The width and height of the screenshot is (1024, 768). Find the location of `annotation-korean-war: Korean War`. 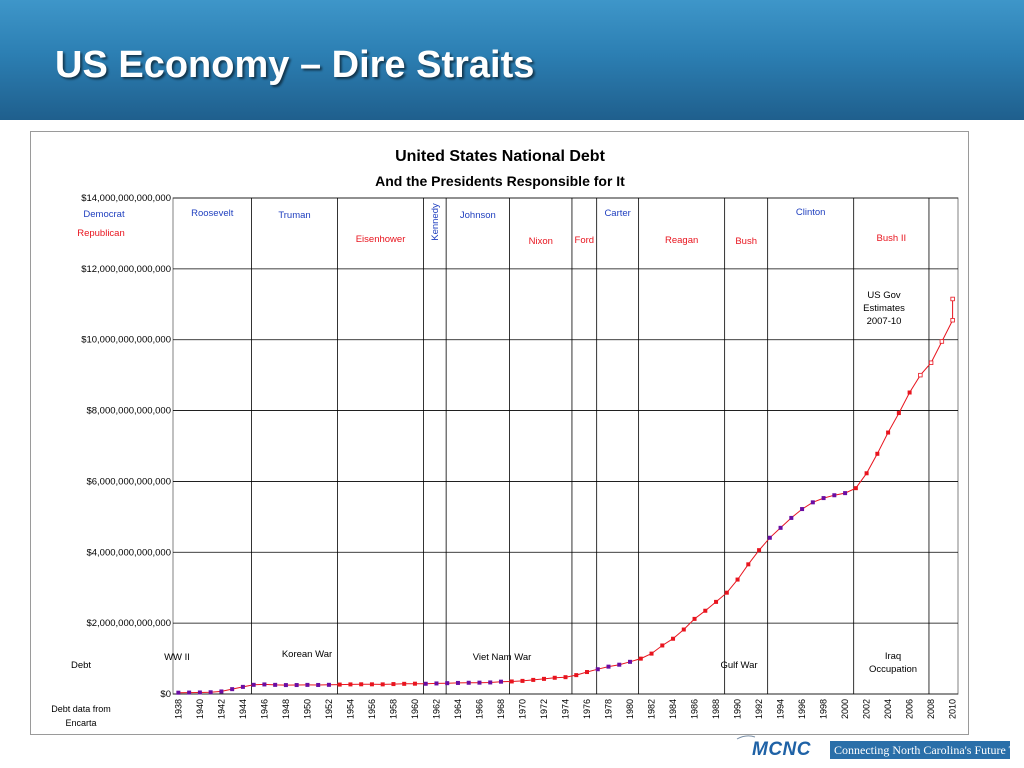

annotation-korean-war: Korean War is located at coordinates (307, 654).